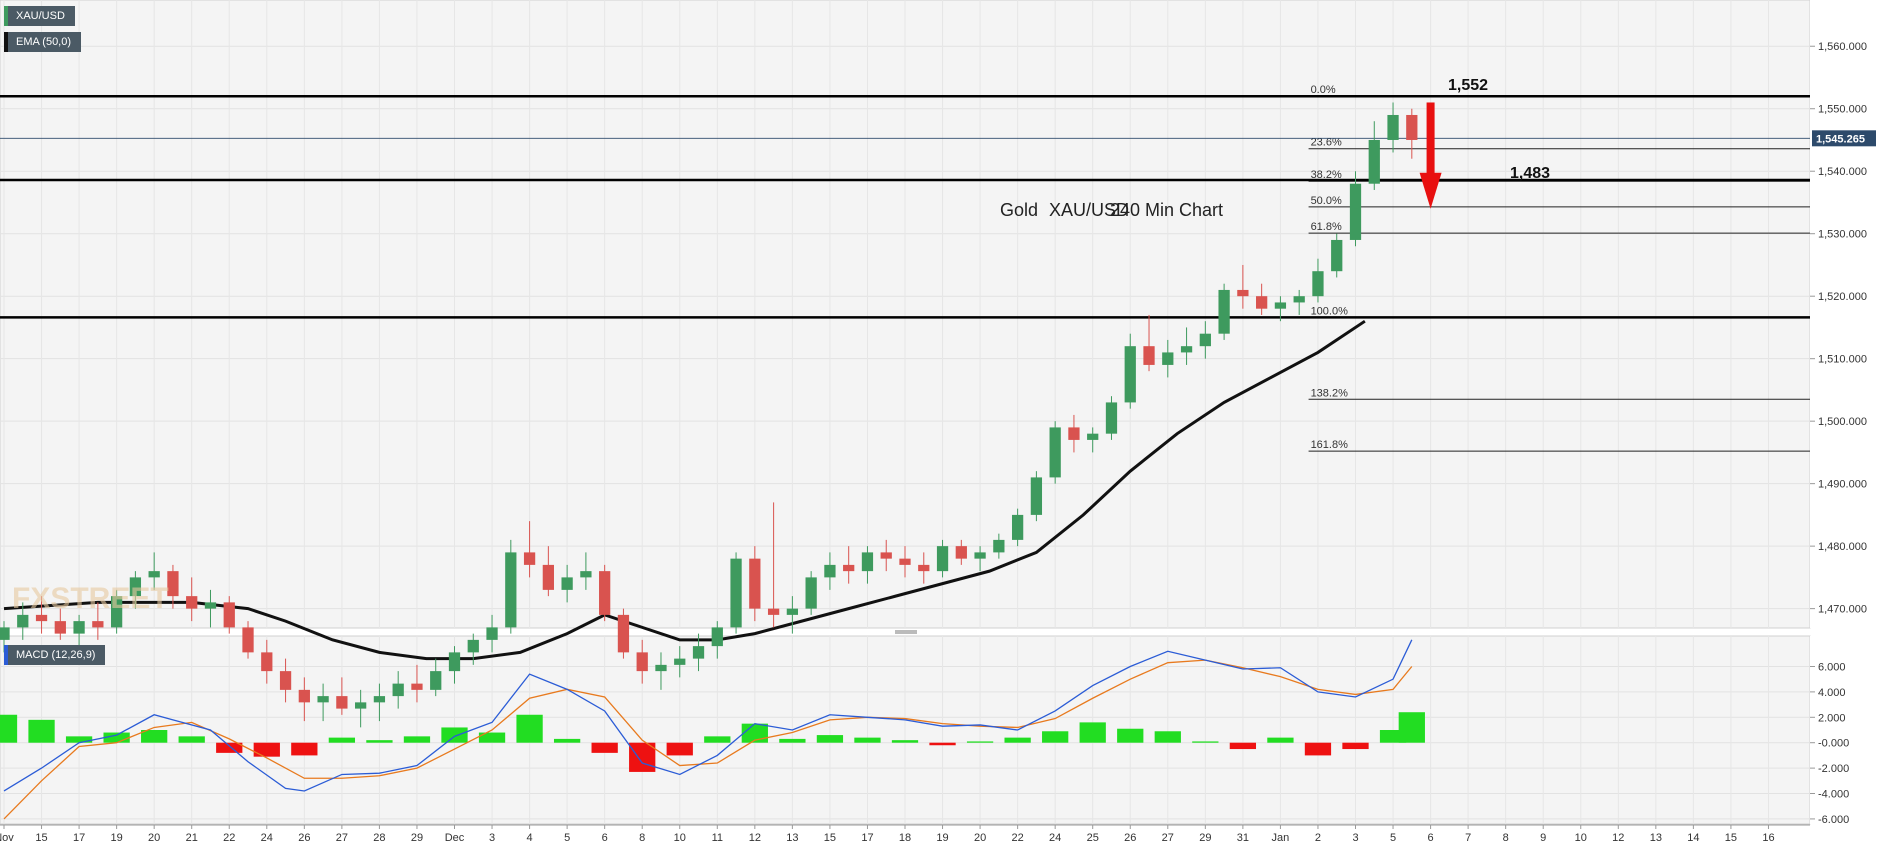 This screenshot has width=1885, height=851. I want to click on x-tick-label: 22, so click(229, 838).